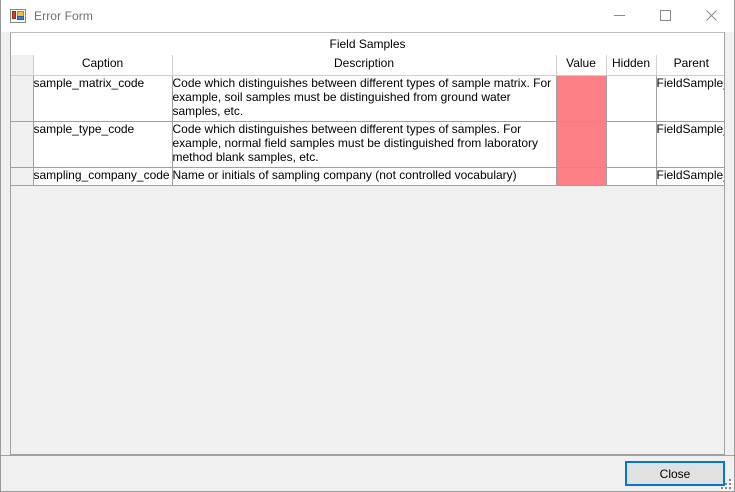  I want to click on maximize-button, so click(665, 15).